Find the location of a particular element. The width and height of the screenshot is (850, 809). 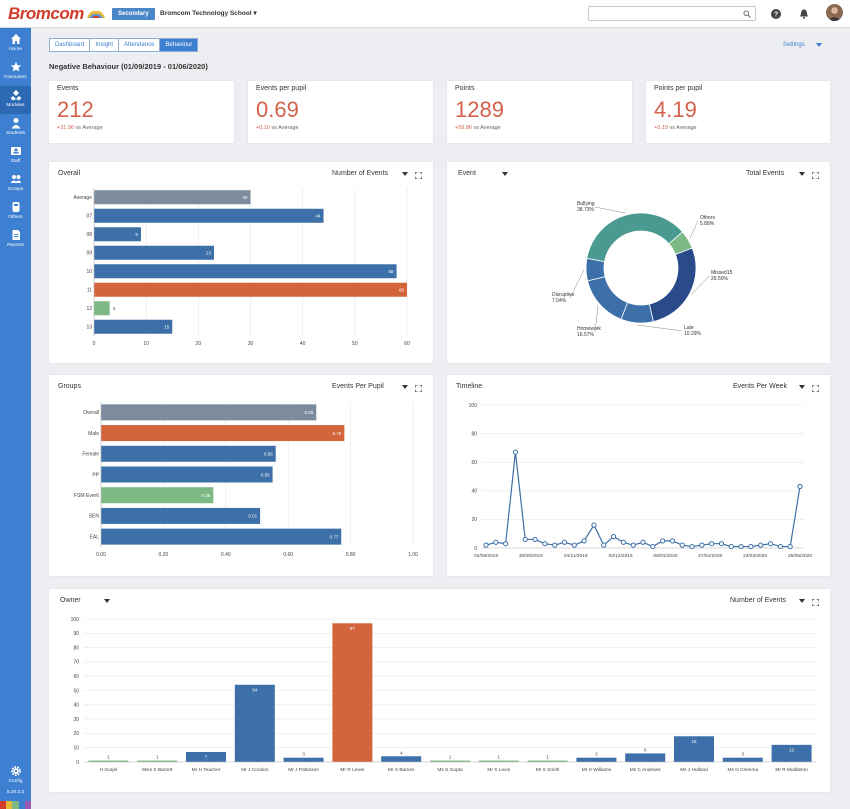

sidebar-item-others: Others is located at coordinates (15, 212).